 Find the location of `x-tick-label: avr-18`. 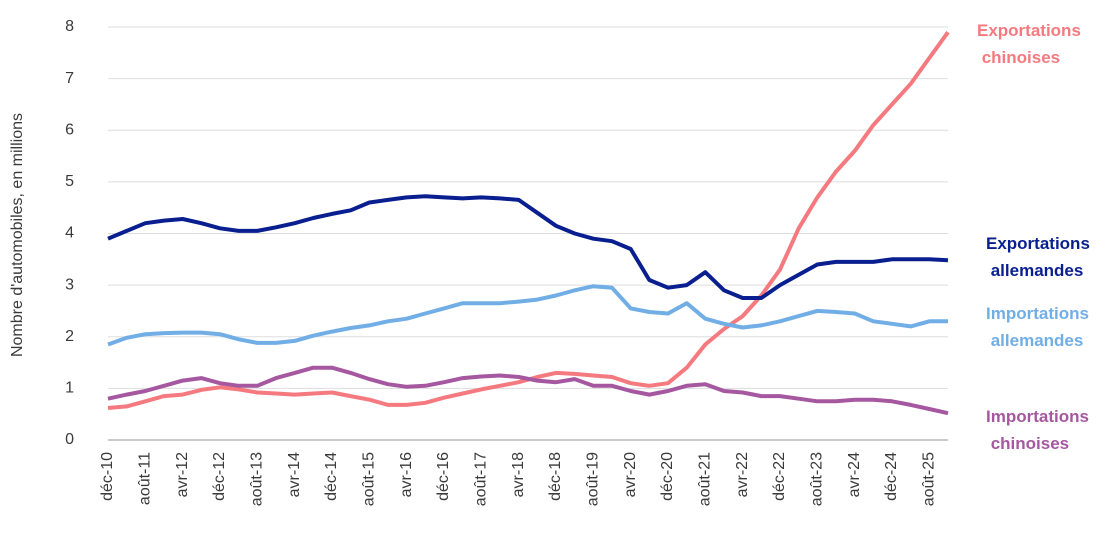

x-tick-label: avr-18 is located at coordinates (518, 474).